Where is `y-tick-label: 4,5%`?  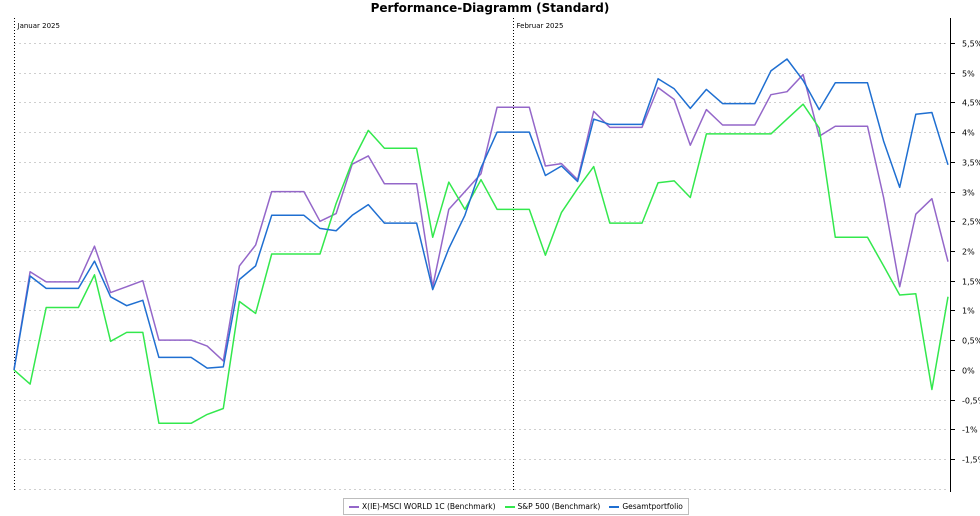 y-tick-label: 4,5% is located at coordinates (971, 103).